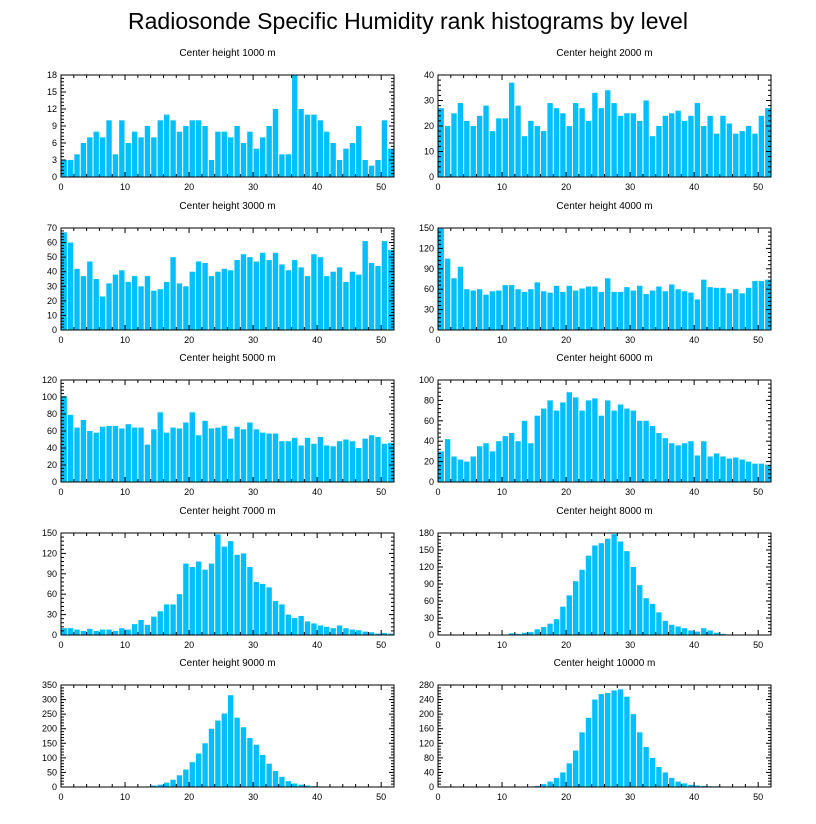 This screenshot has width=816, height=824. What do you see at coordinates (60, 645) in the screenshot?
I see `x-tick-label: 0` at bounding box center [60, 645].